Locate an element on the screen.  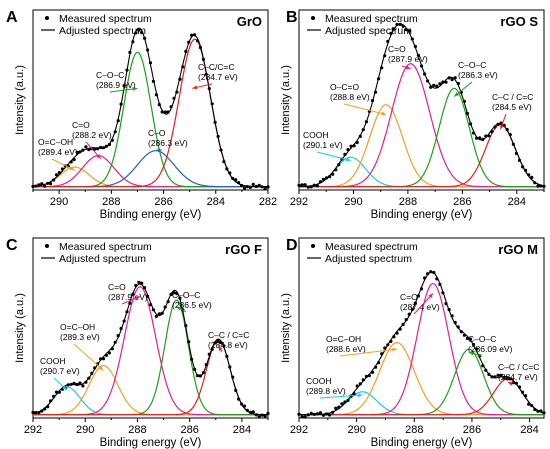
peak-label: C–C / C=C is located at coordinates (512, 97).